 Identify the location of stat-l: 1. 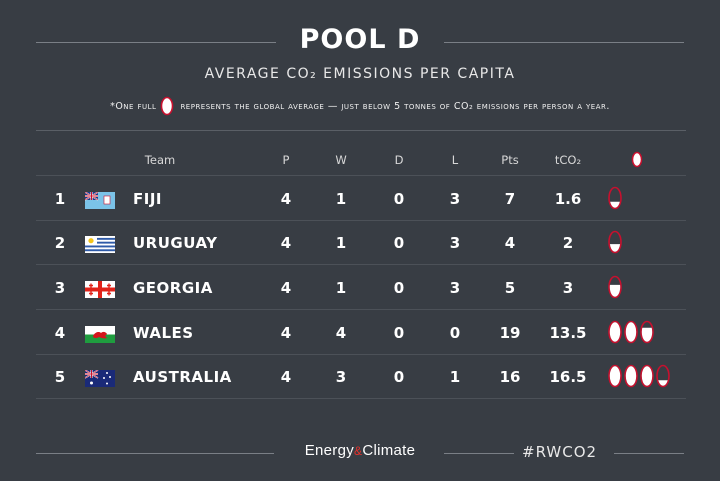
(455, 377).